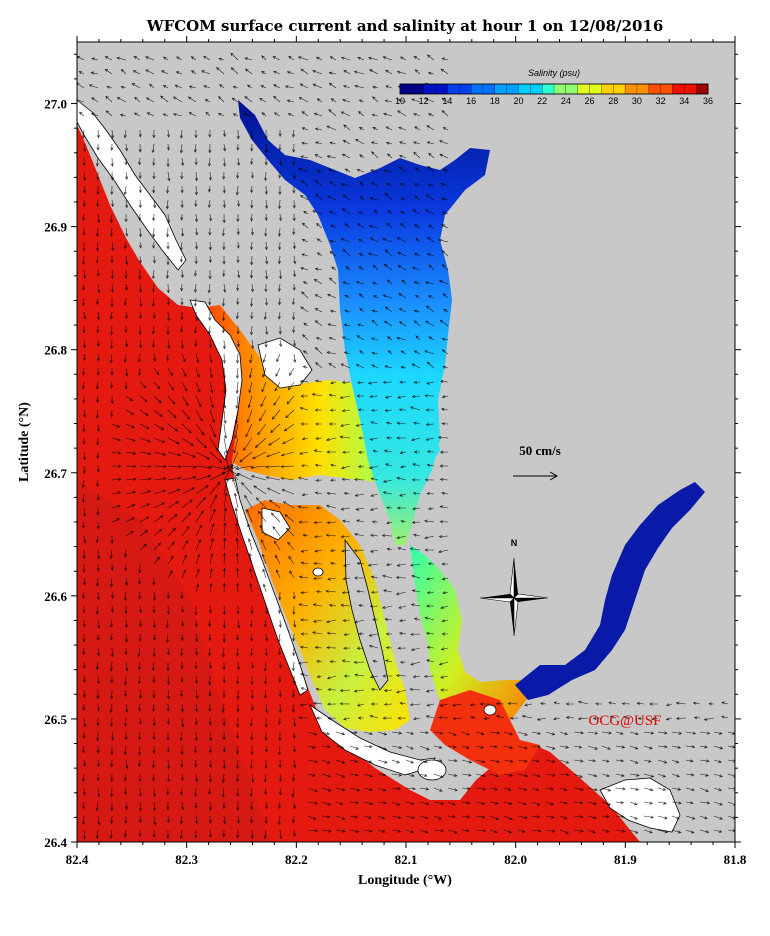 The image size is (770, 936). What do you see at coordinates (447, 101) in the screenshot?
I see `colorbar-tick-label: 14` at bounding box center [447, 101].